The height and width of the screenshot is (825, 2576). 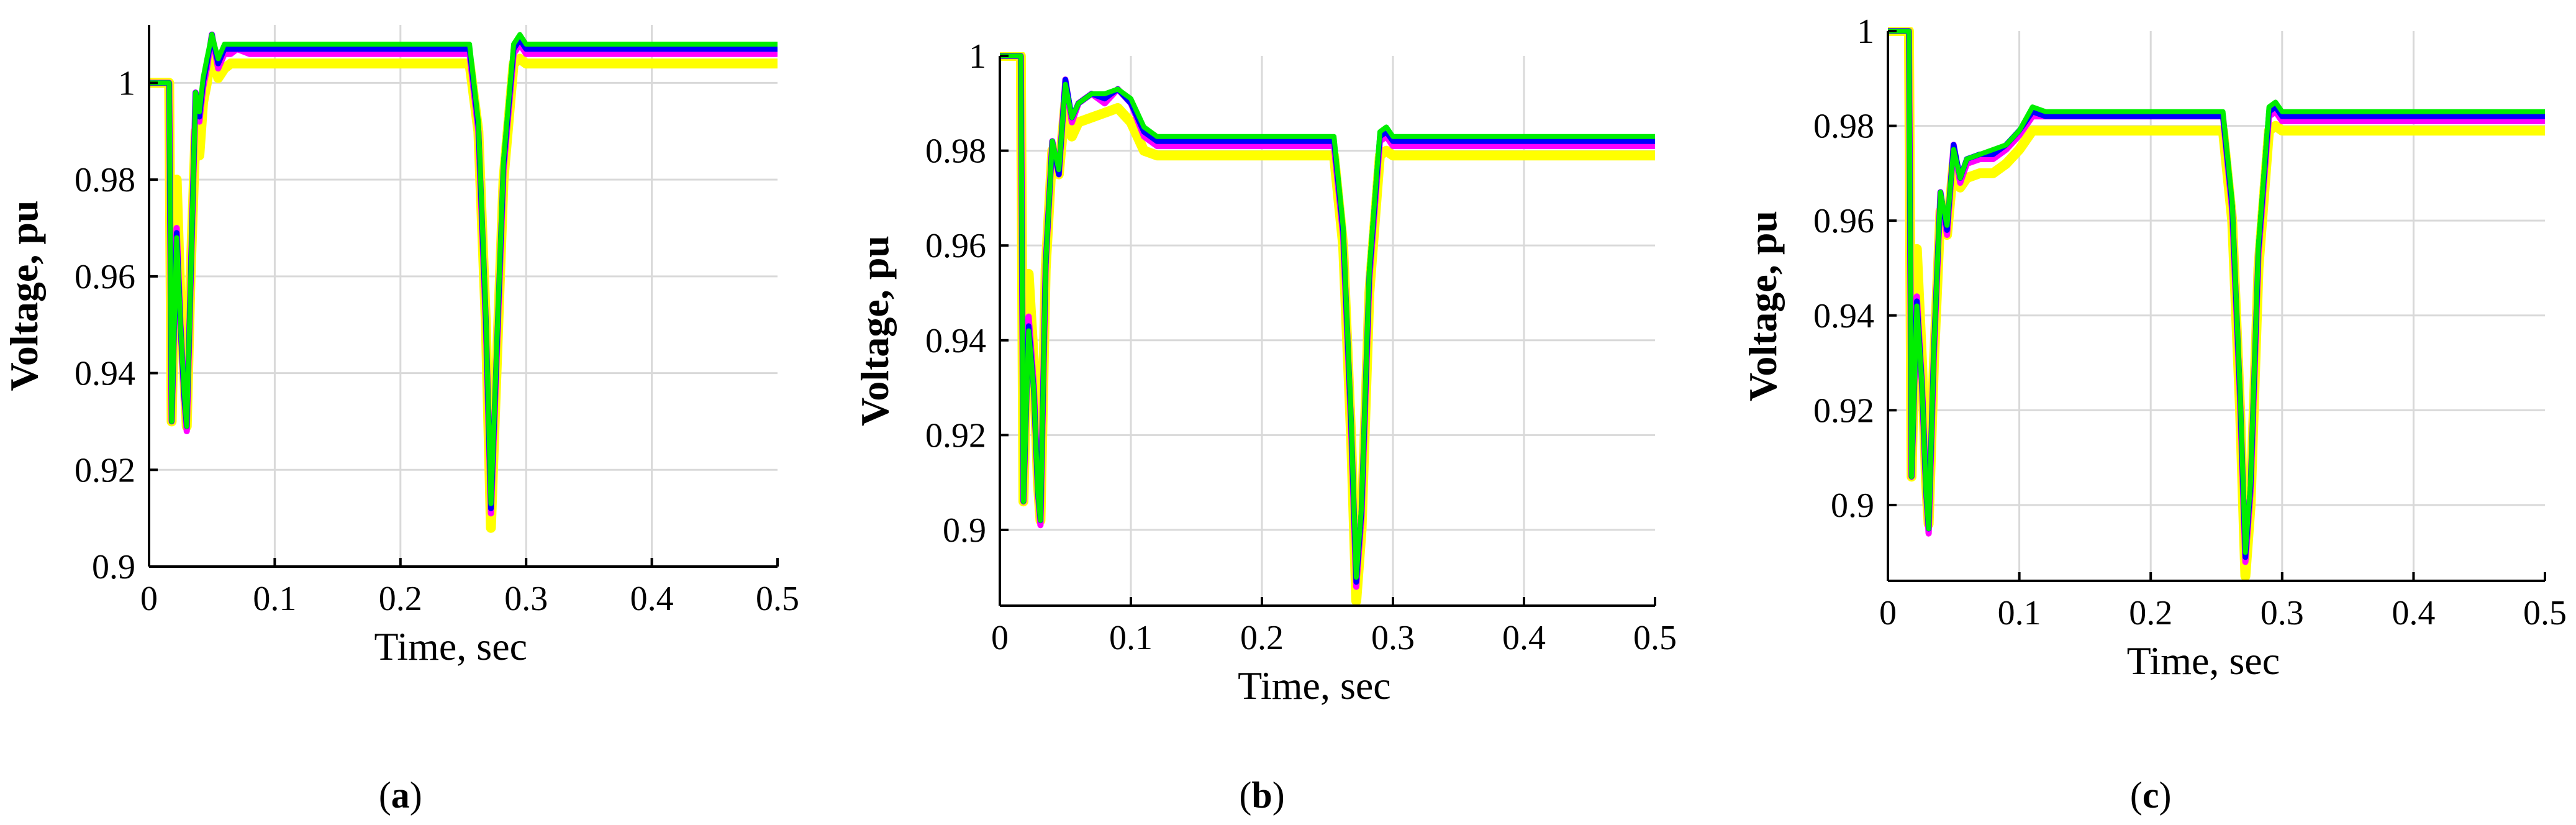 What do you see at coordinates (1261, 795) in the screenshot?
I see `panel-caption: (b)` at bounding box center [1261, 795].